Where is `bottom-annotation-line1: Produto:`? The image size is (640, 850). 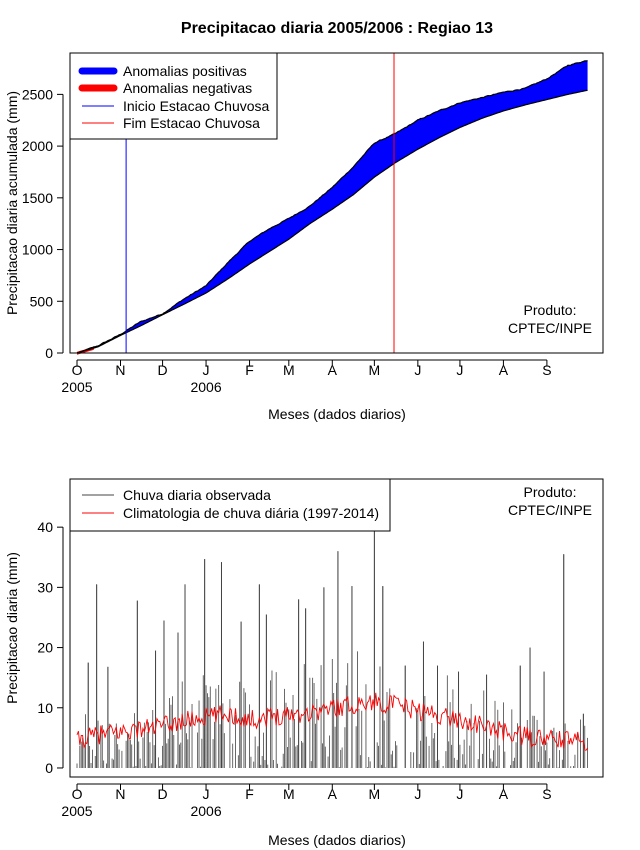
bottom-annotation-line1: Produto: is located at coordinates (550, 492).